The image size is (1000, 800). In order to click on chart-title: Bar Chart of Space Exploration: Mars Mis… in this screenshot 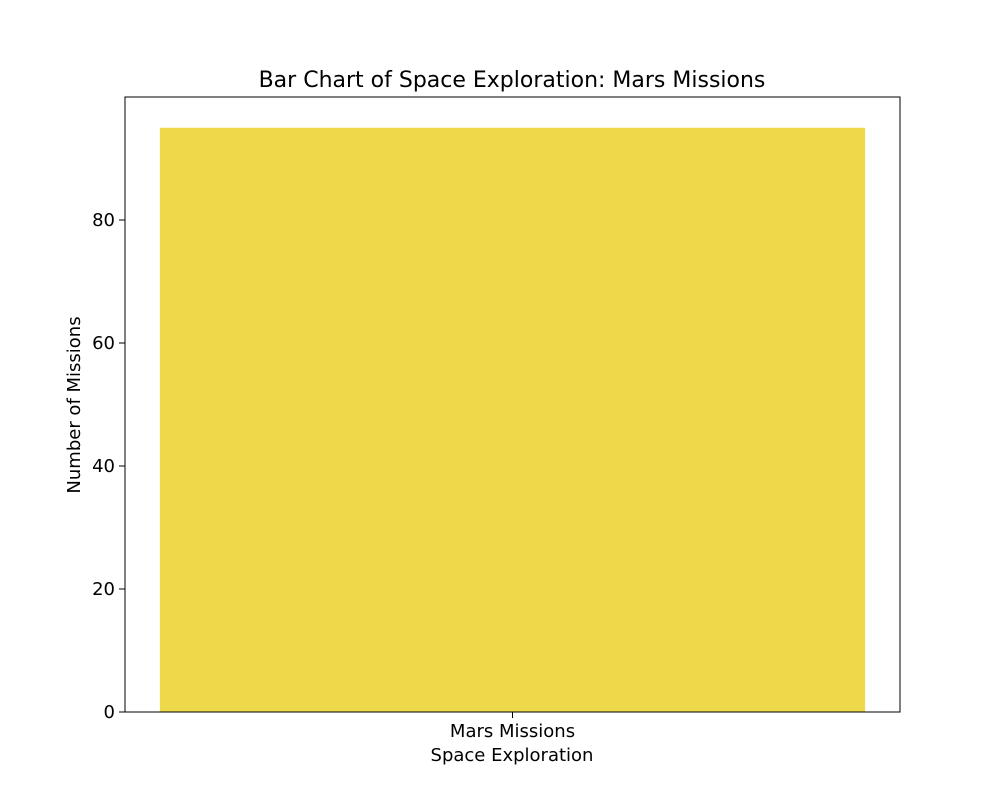, I will do `click(512, 80)`.